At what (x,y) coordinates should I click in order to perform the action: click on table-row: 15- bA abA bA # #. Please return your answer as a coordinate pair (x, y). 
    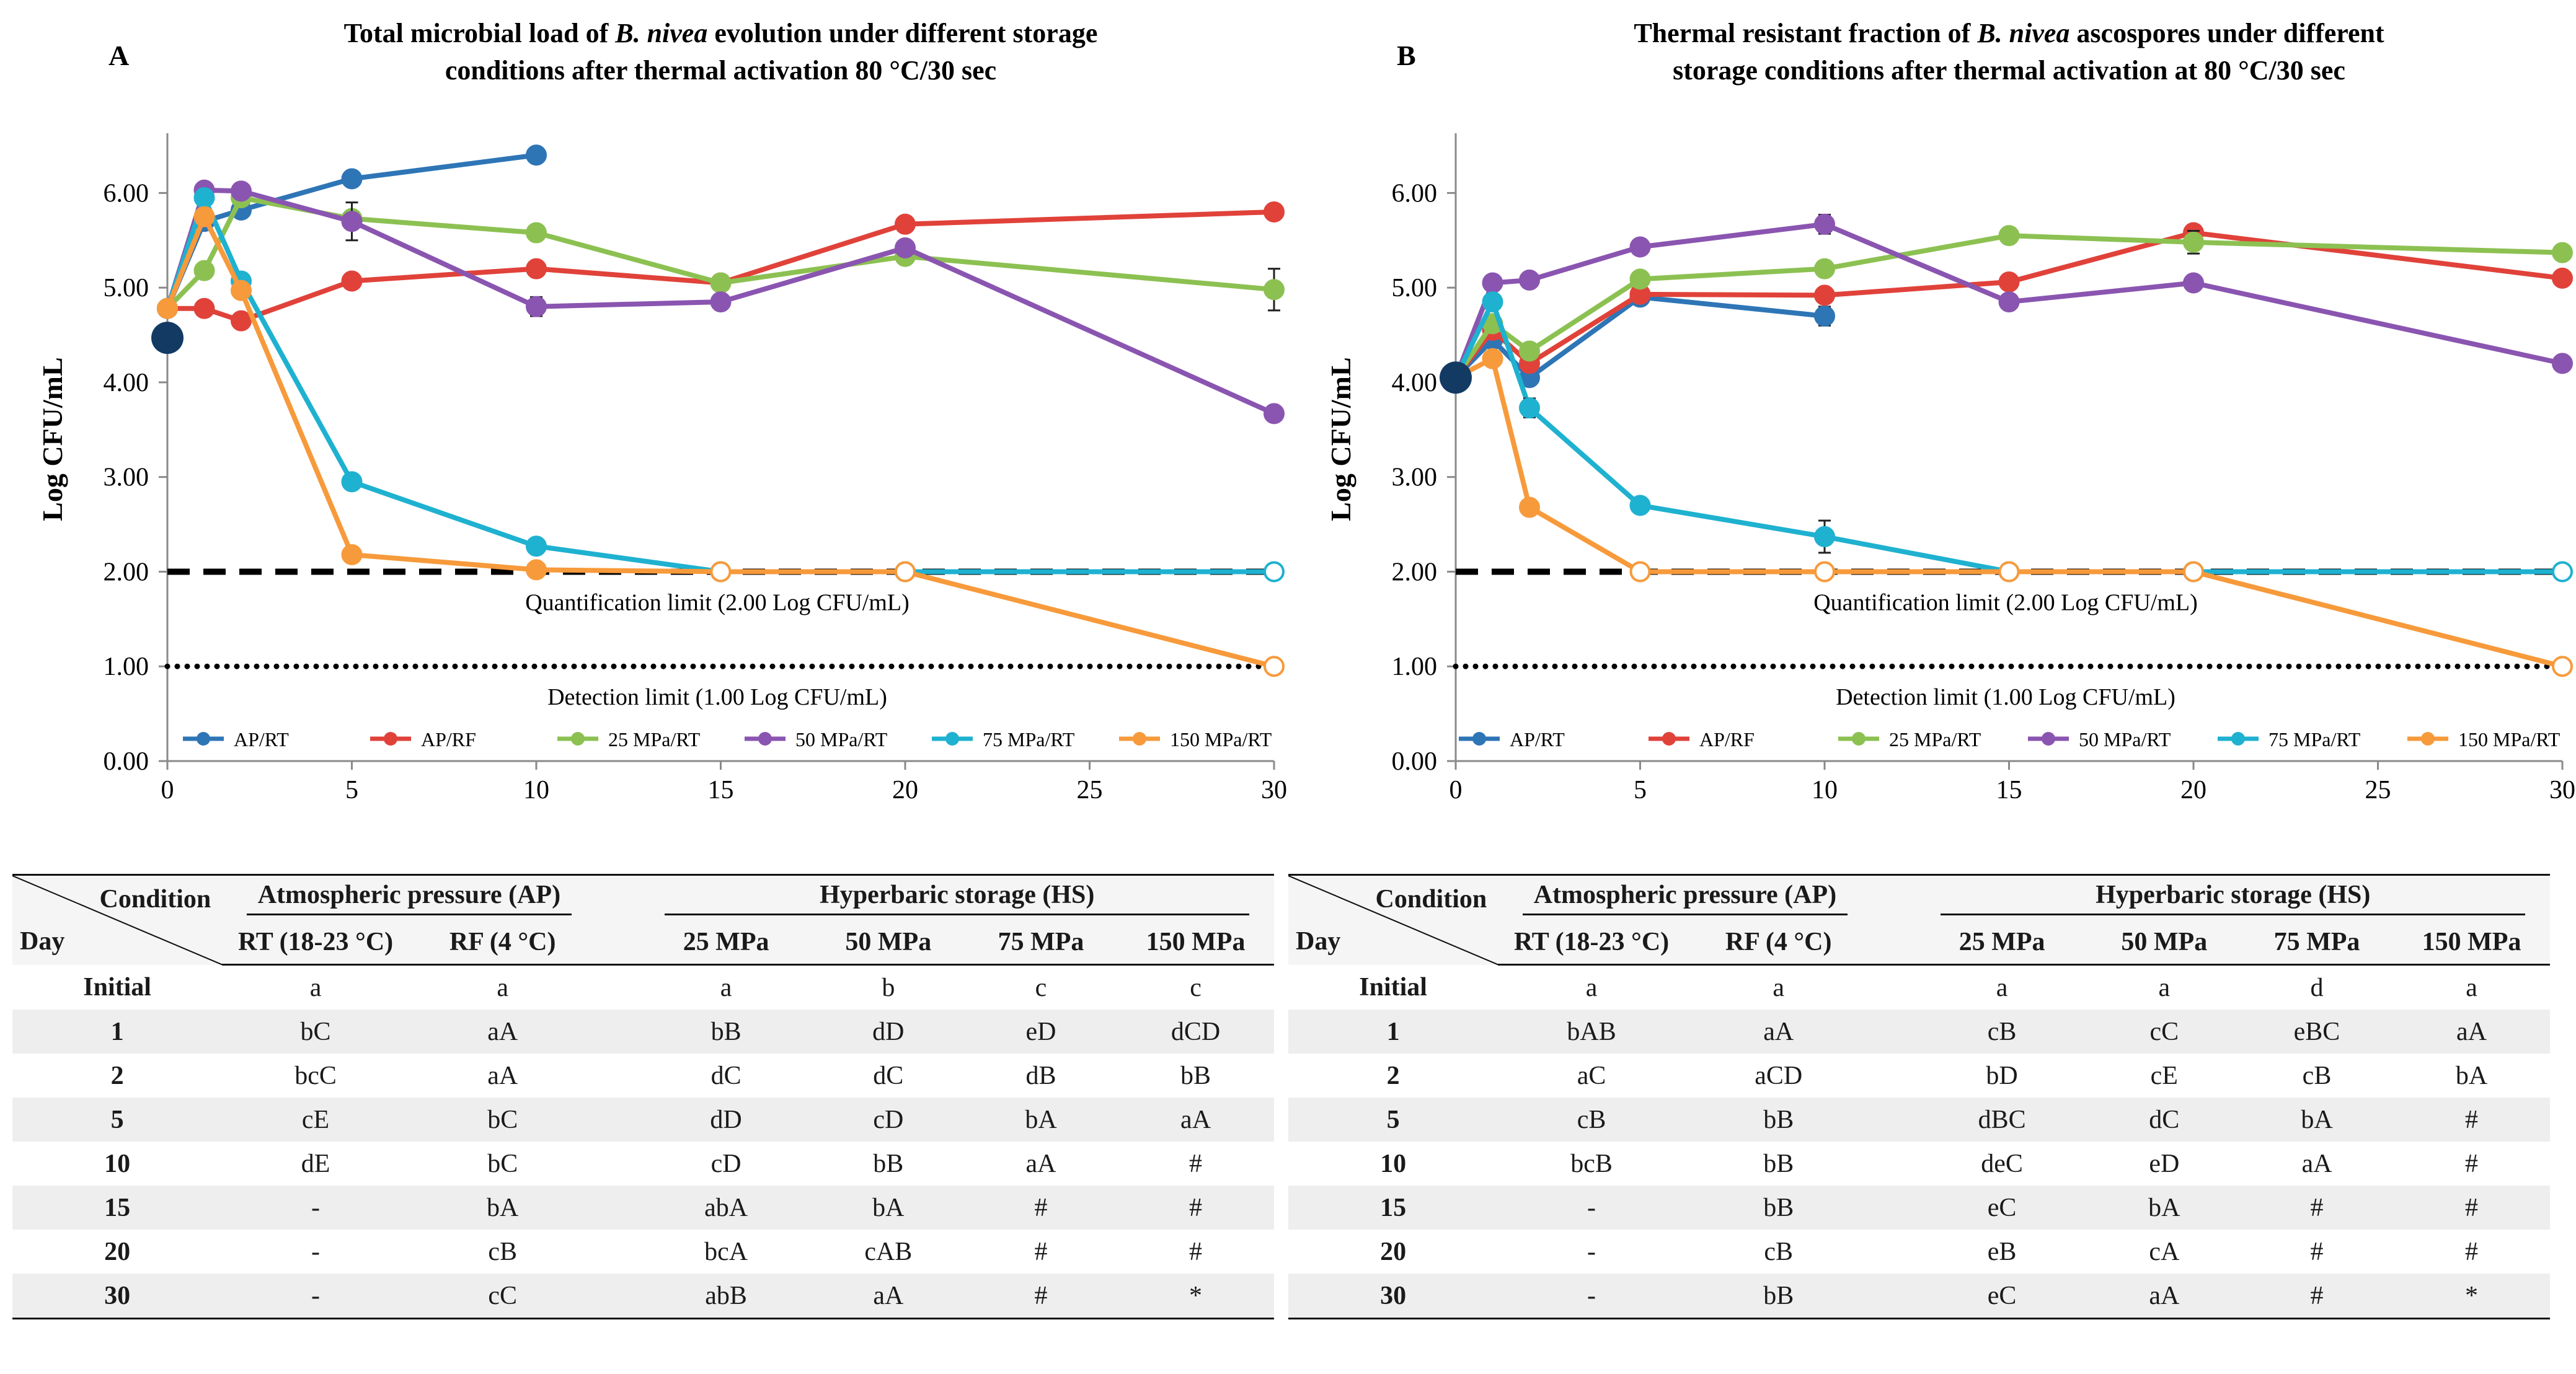
    Looking at the image, I should click on (643, 1208).